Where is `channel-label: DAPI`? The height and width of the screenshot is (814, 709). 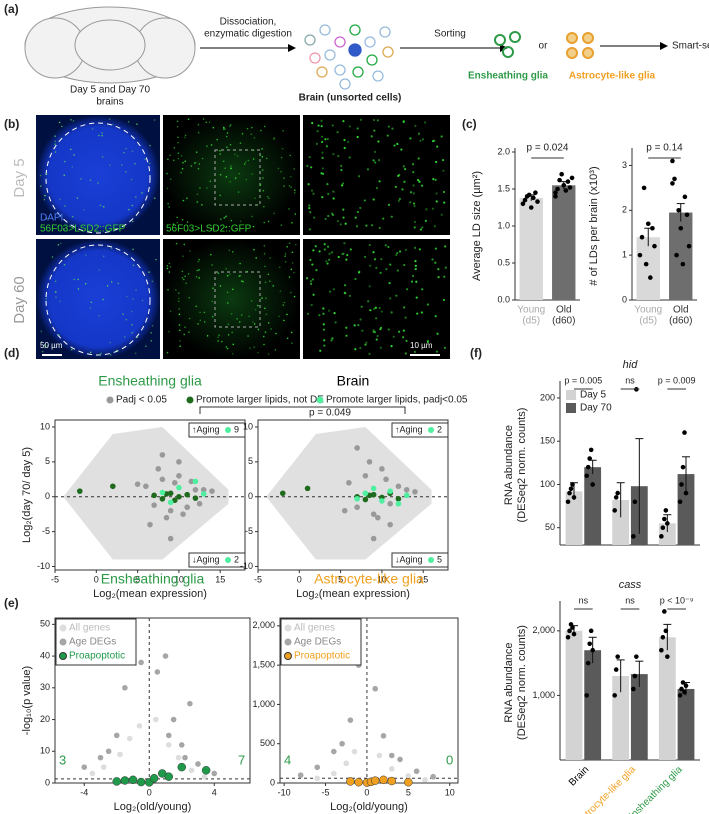 channel-label: DAPI is located at coordinates (51, 218).